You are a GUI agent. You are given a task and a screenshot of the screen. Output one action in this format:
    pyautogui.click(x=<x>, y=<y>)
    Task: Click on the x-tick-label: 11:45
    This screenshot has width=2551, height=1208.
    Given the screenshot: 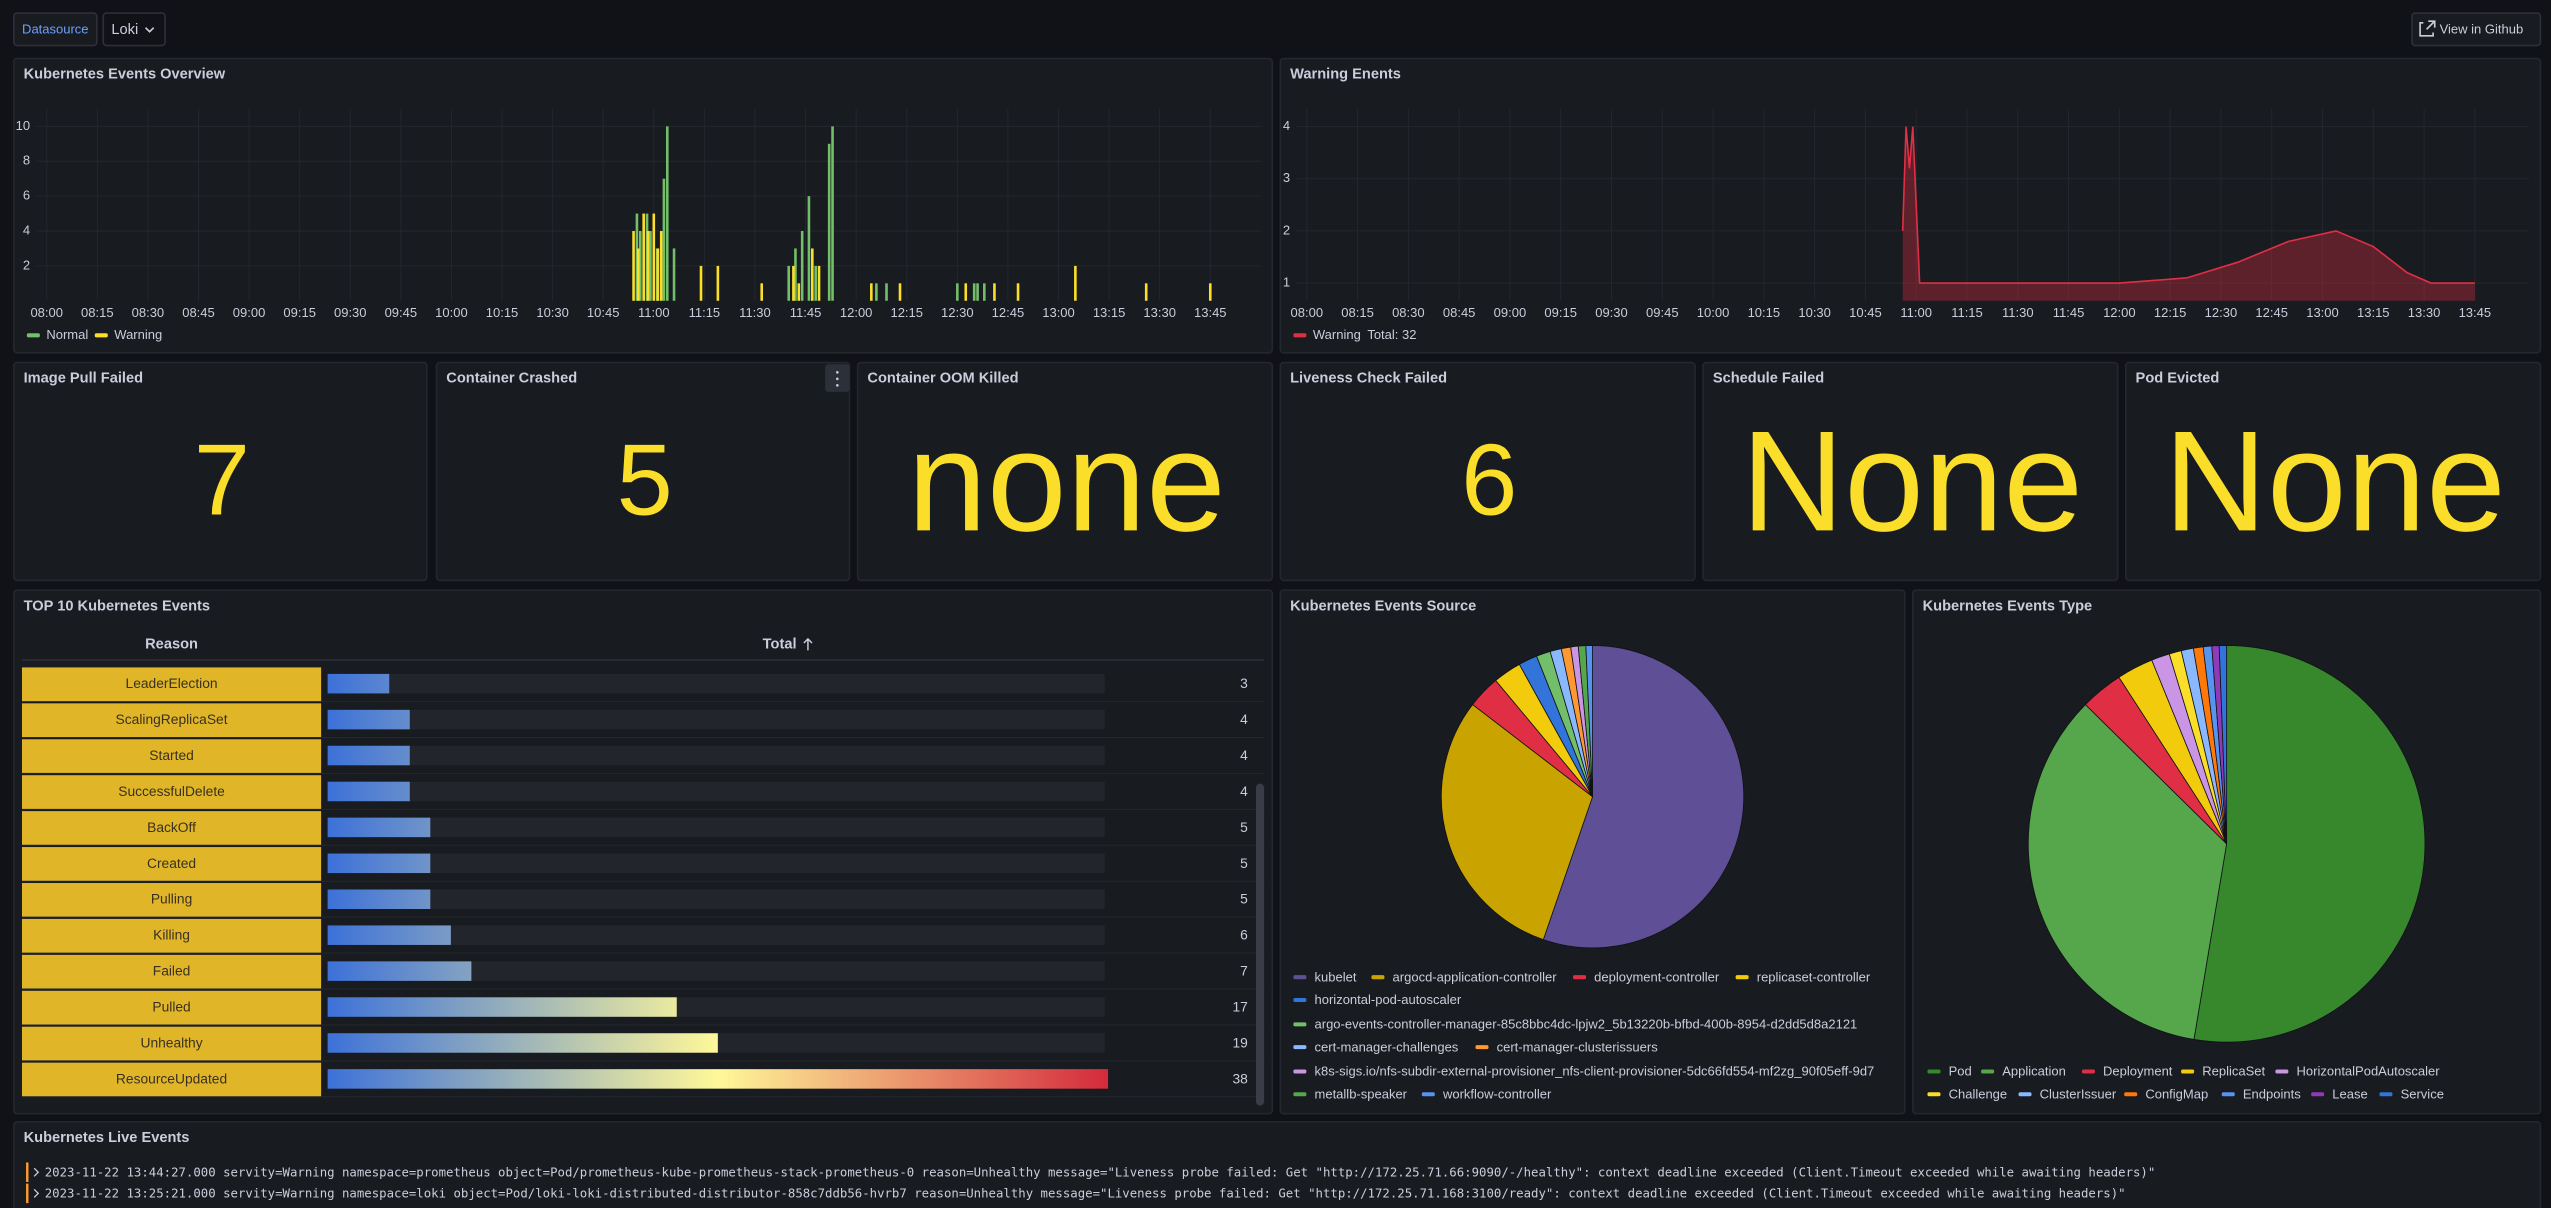 What is the action you would take?
    pyautogui.click(x=2069, y=312)
    